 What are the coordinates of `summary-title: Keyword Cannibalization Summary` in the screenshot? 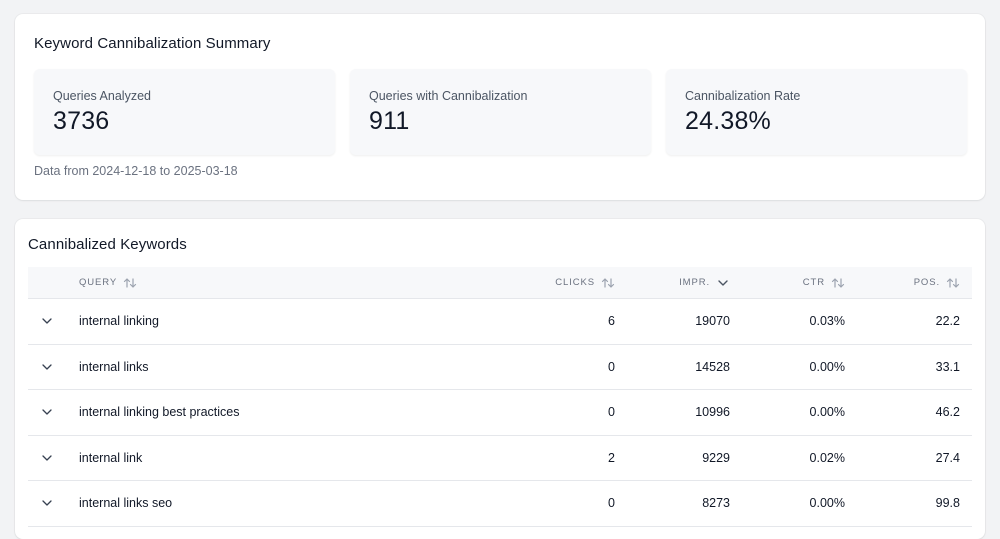 It's located at (152, 43).